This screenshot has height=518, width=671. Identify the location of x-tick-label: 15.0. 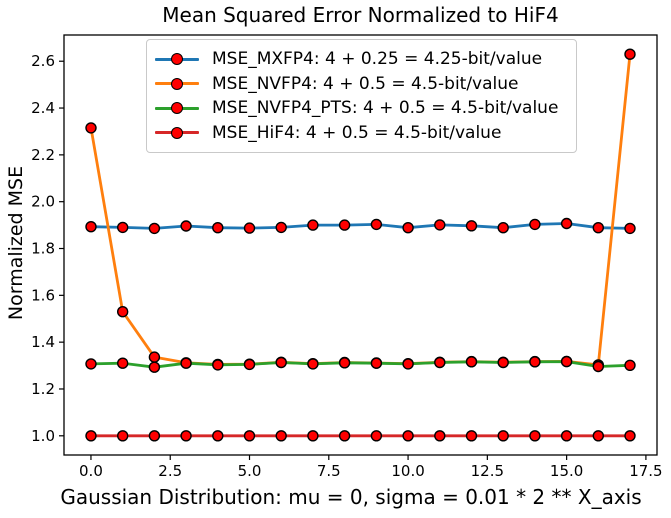
(566, 471).